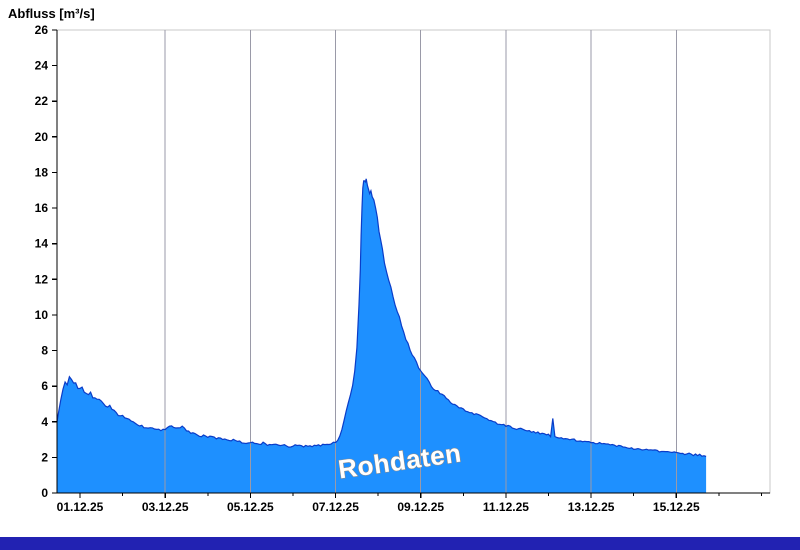 The image size is (800, 550). Describe the element at coordinates (51, 13) in the screenshot. I see `chart-axis-title: Abfluss [m³/s]` at that location.